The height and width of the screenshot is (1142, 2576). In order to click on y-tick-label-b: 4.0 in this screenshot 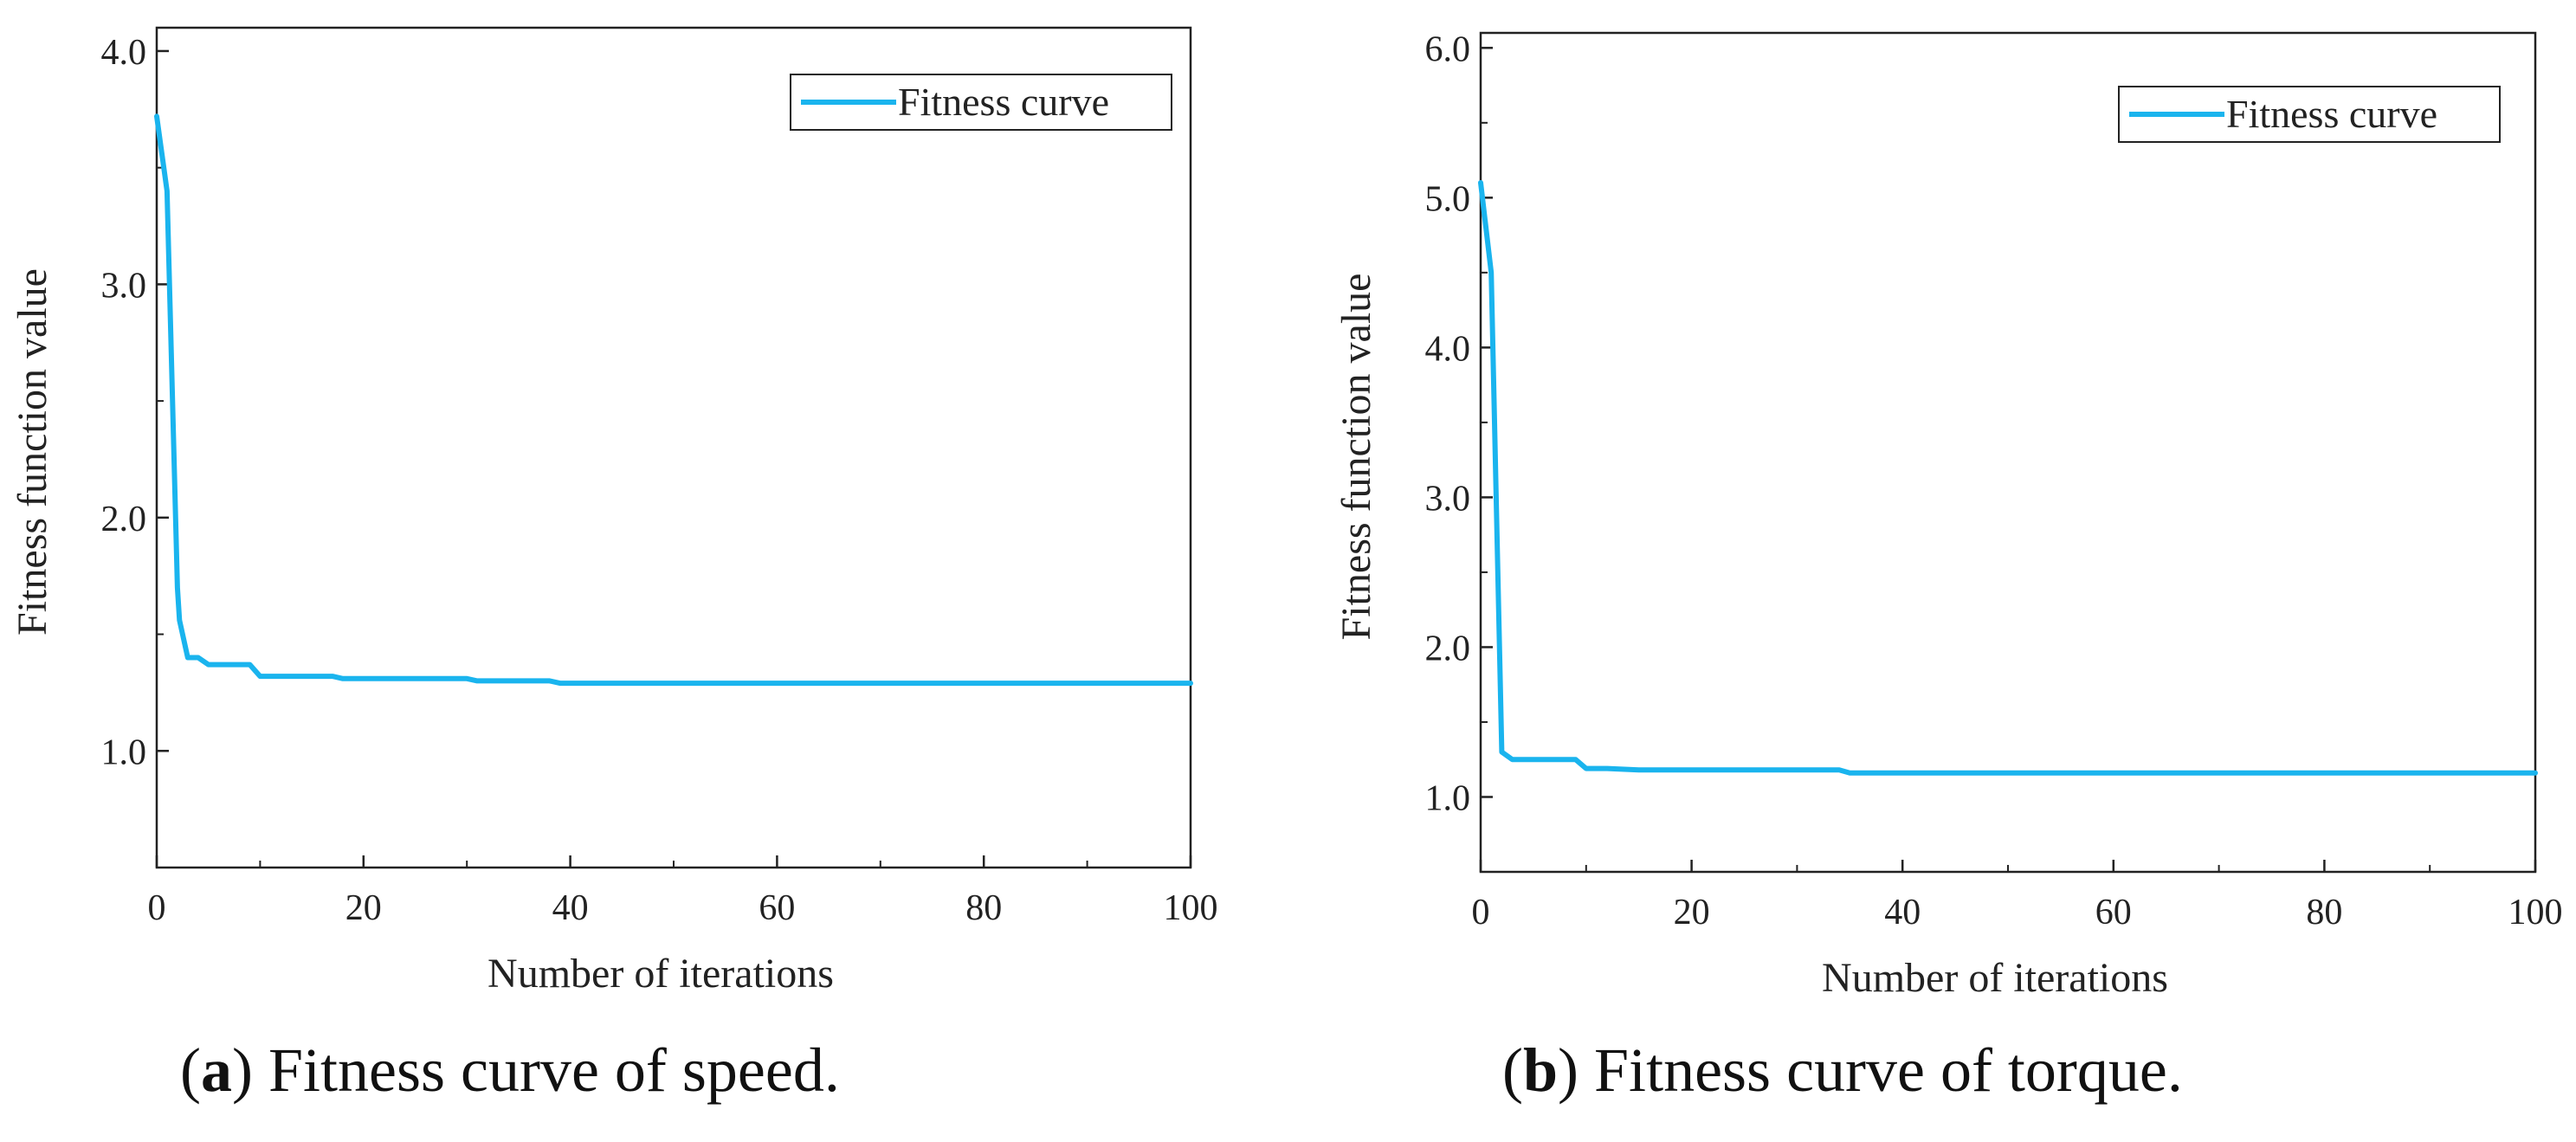, I will do `click(1448, 349)`.